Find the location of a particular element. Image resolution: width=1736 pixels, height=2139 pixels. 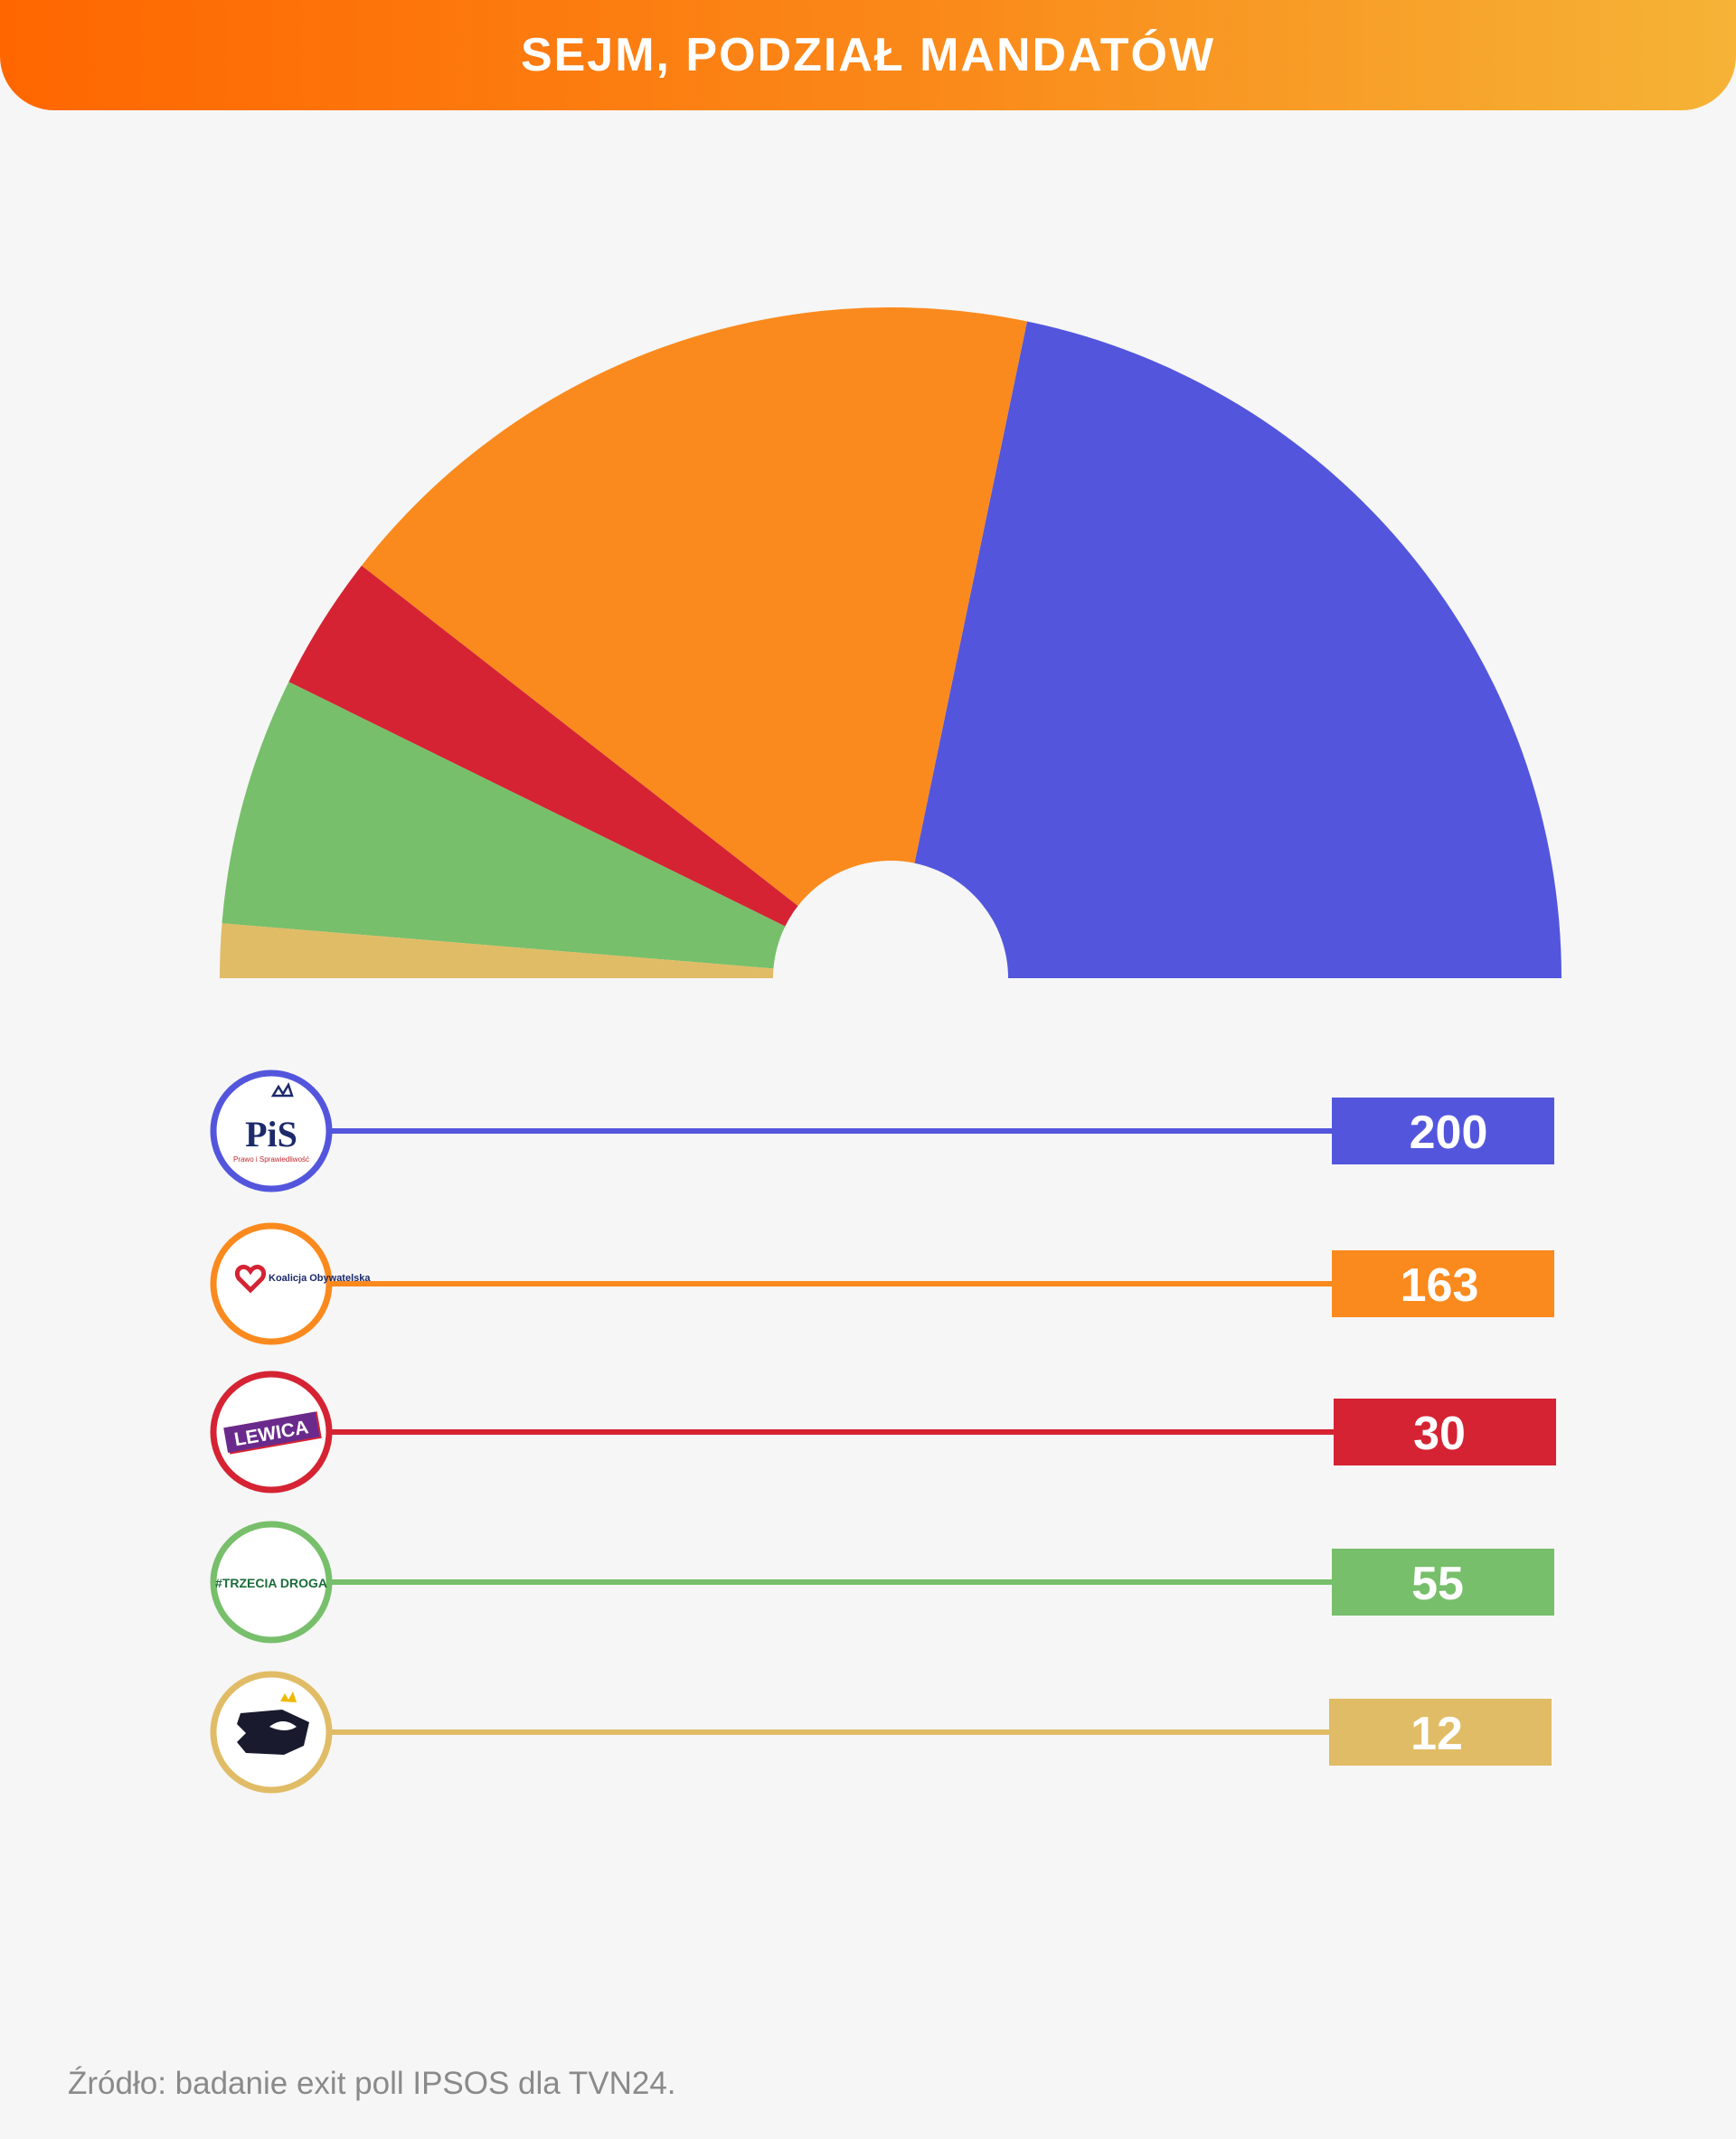

header-bar: SEJM, PODZIAŁ MANDATÓW is located at coordinates (868, 55).